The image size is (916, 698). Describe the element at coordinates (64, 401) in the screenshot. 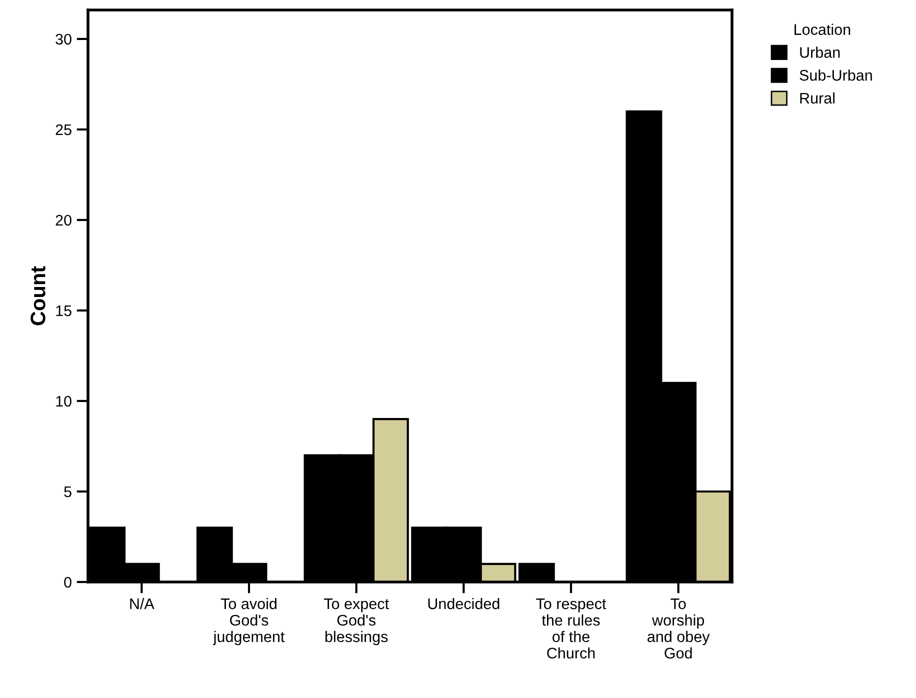

I see `y-tick-label: 10` at that location.